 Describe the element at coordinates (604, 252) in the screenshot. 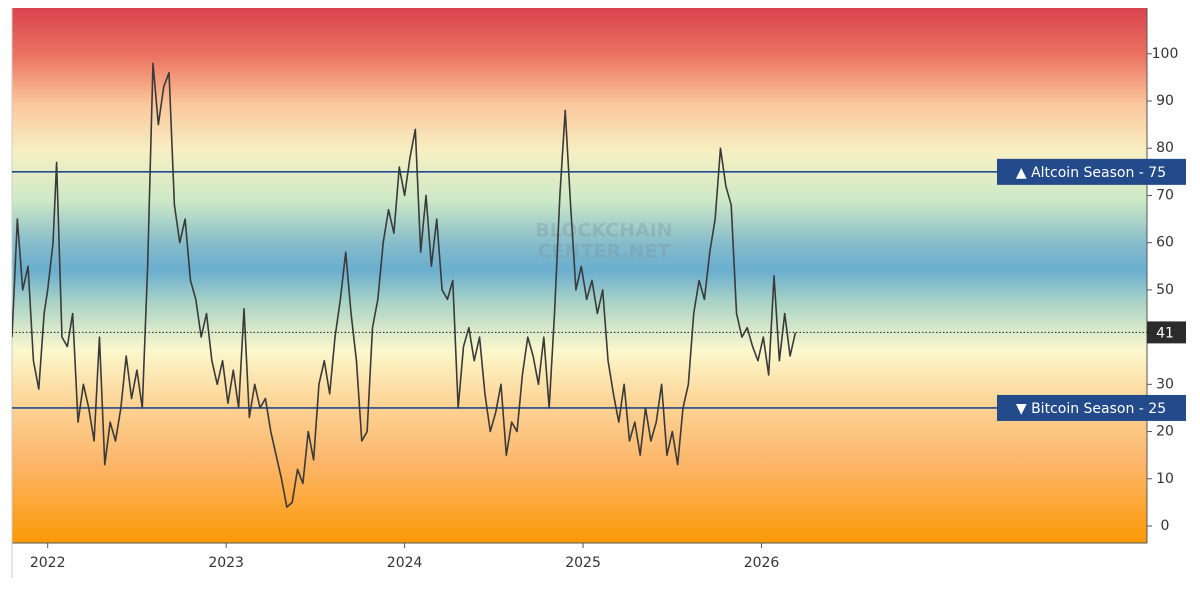

I see `watermark: CENTER.NET` at that location.